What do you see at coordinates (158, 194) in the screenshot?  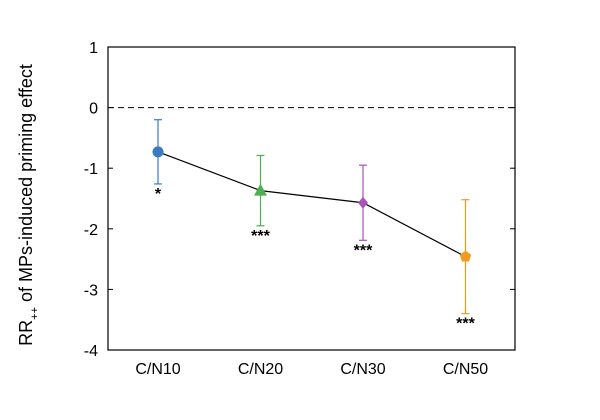 I see `significance-label: *` at bounding box center [158, 194].